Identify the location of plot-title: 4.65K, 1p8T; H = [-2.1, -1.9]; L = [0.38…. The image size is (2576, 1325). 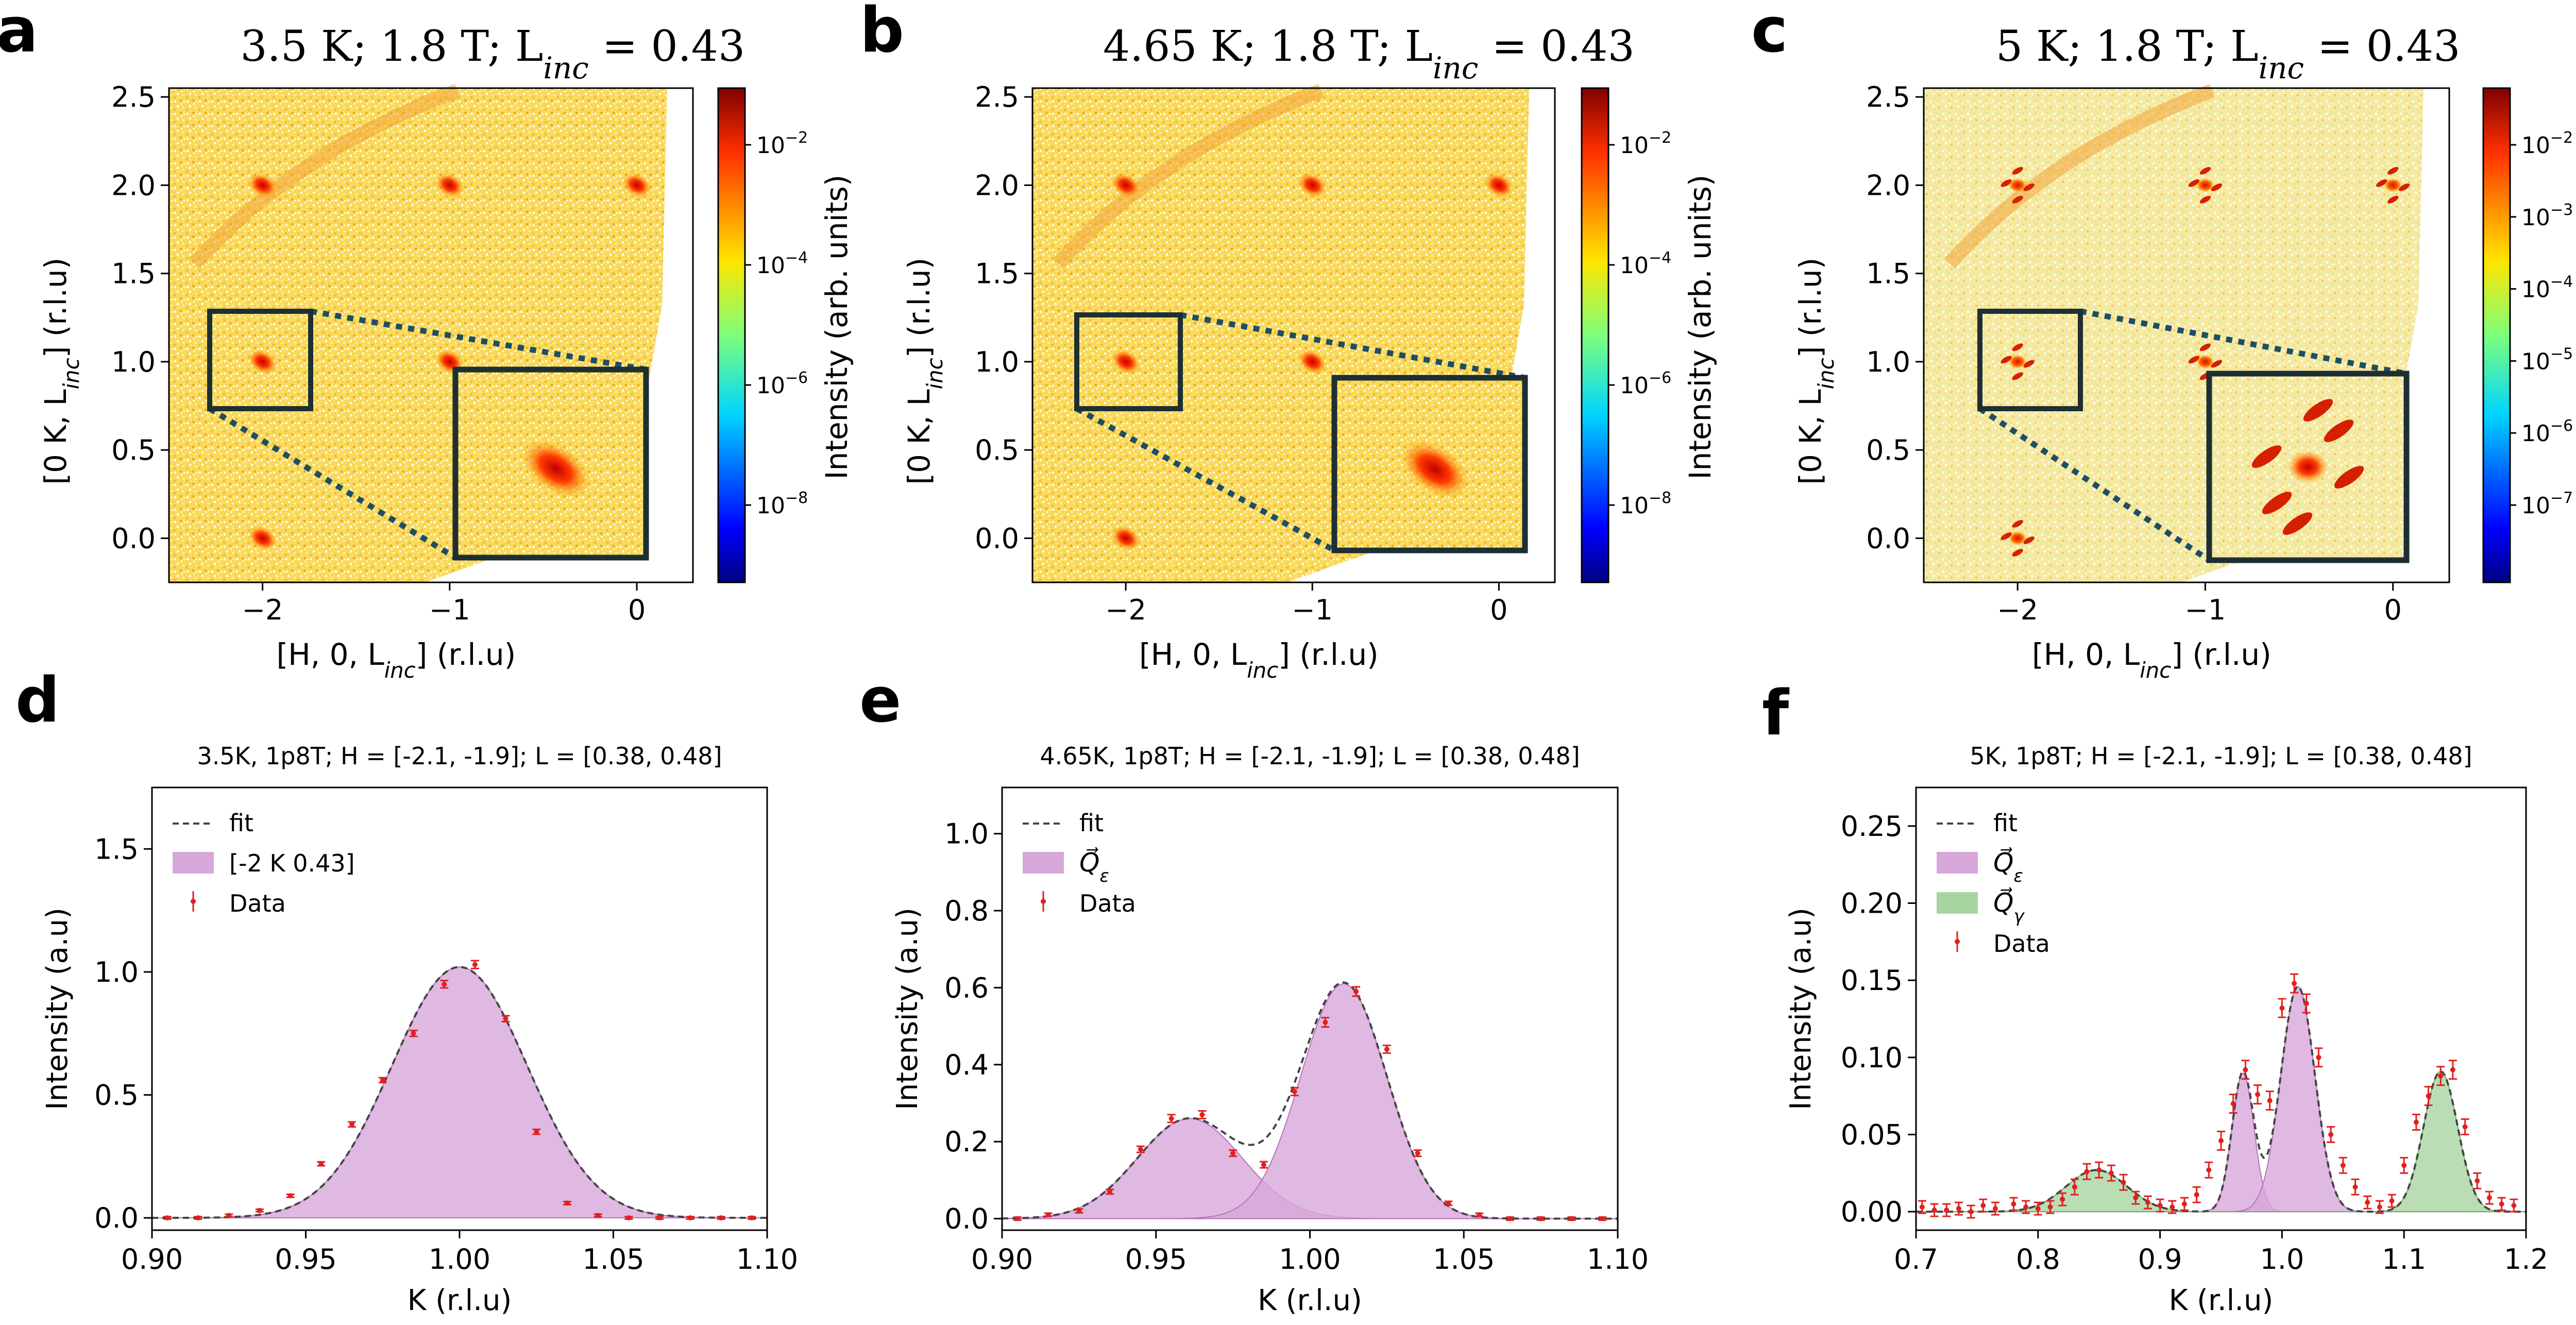
(1310, 756).